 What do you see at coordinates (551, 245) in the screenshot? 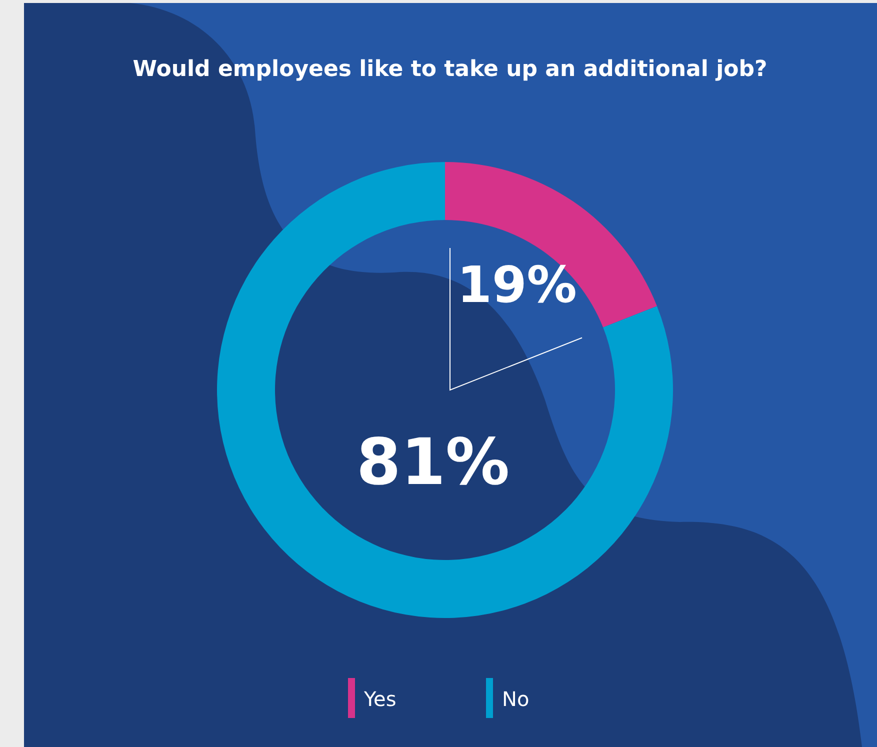
I see `donut-slice` at bounding box center [551, 245].